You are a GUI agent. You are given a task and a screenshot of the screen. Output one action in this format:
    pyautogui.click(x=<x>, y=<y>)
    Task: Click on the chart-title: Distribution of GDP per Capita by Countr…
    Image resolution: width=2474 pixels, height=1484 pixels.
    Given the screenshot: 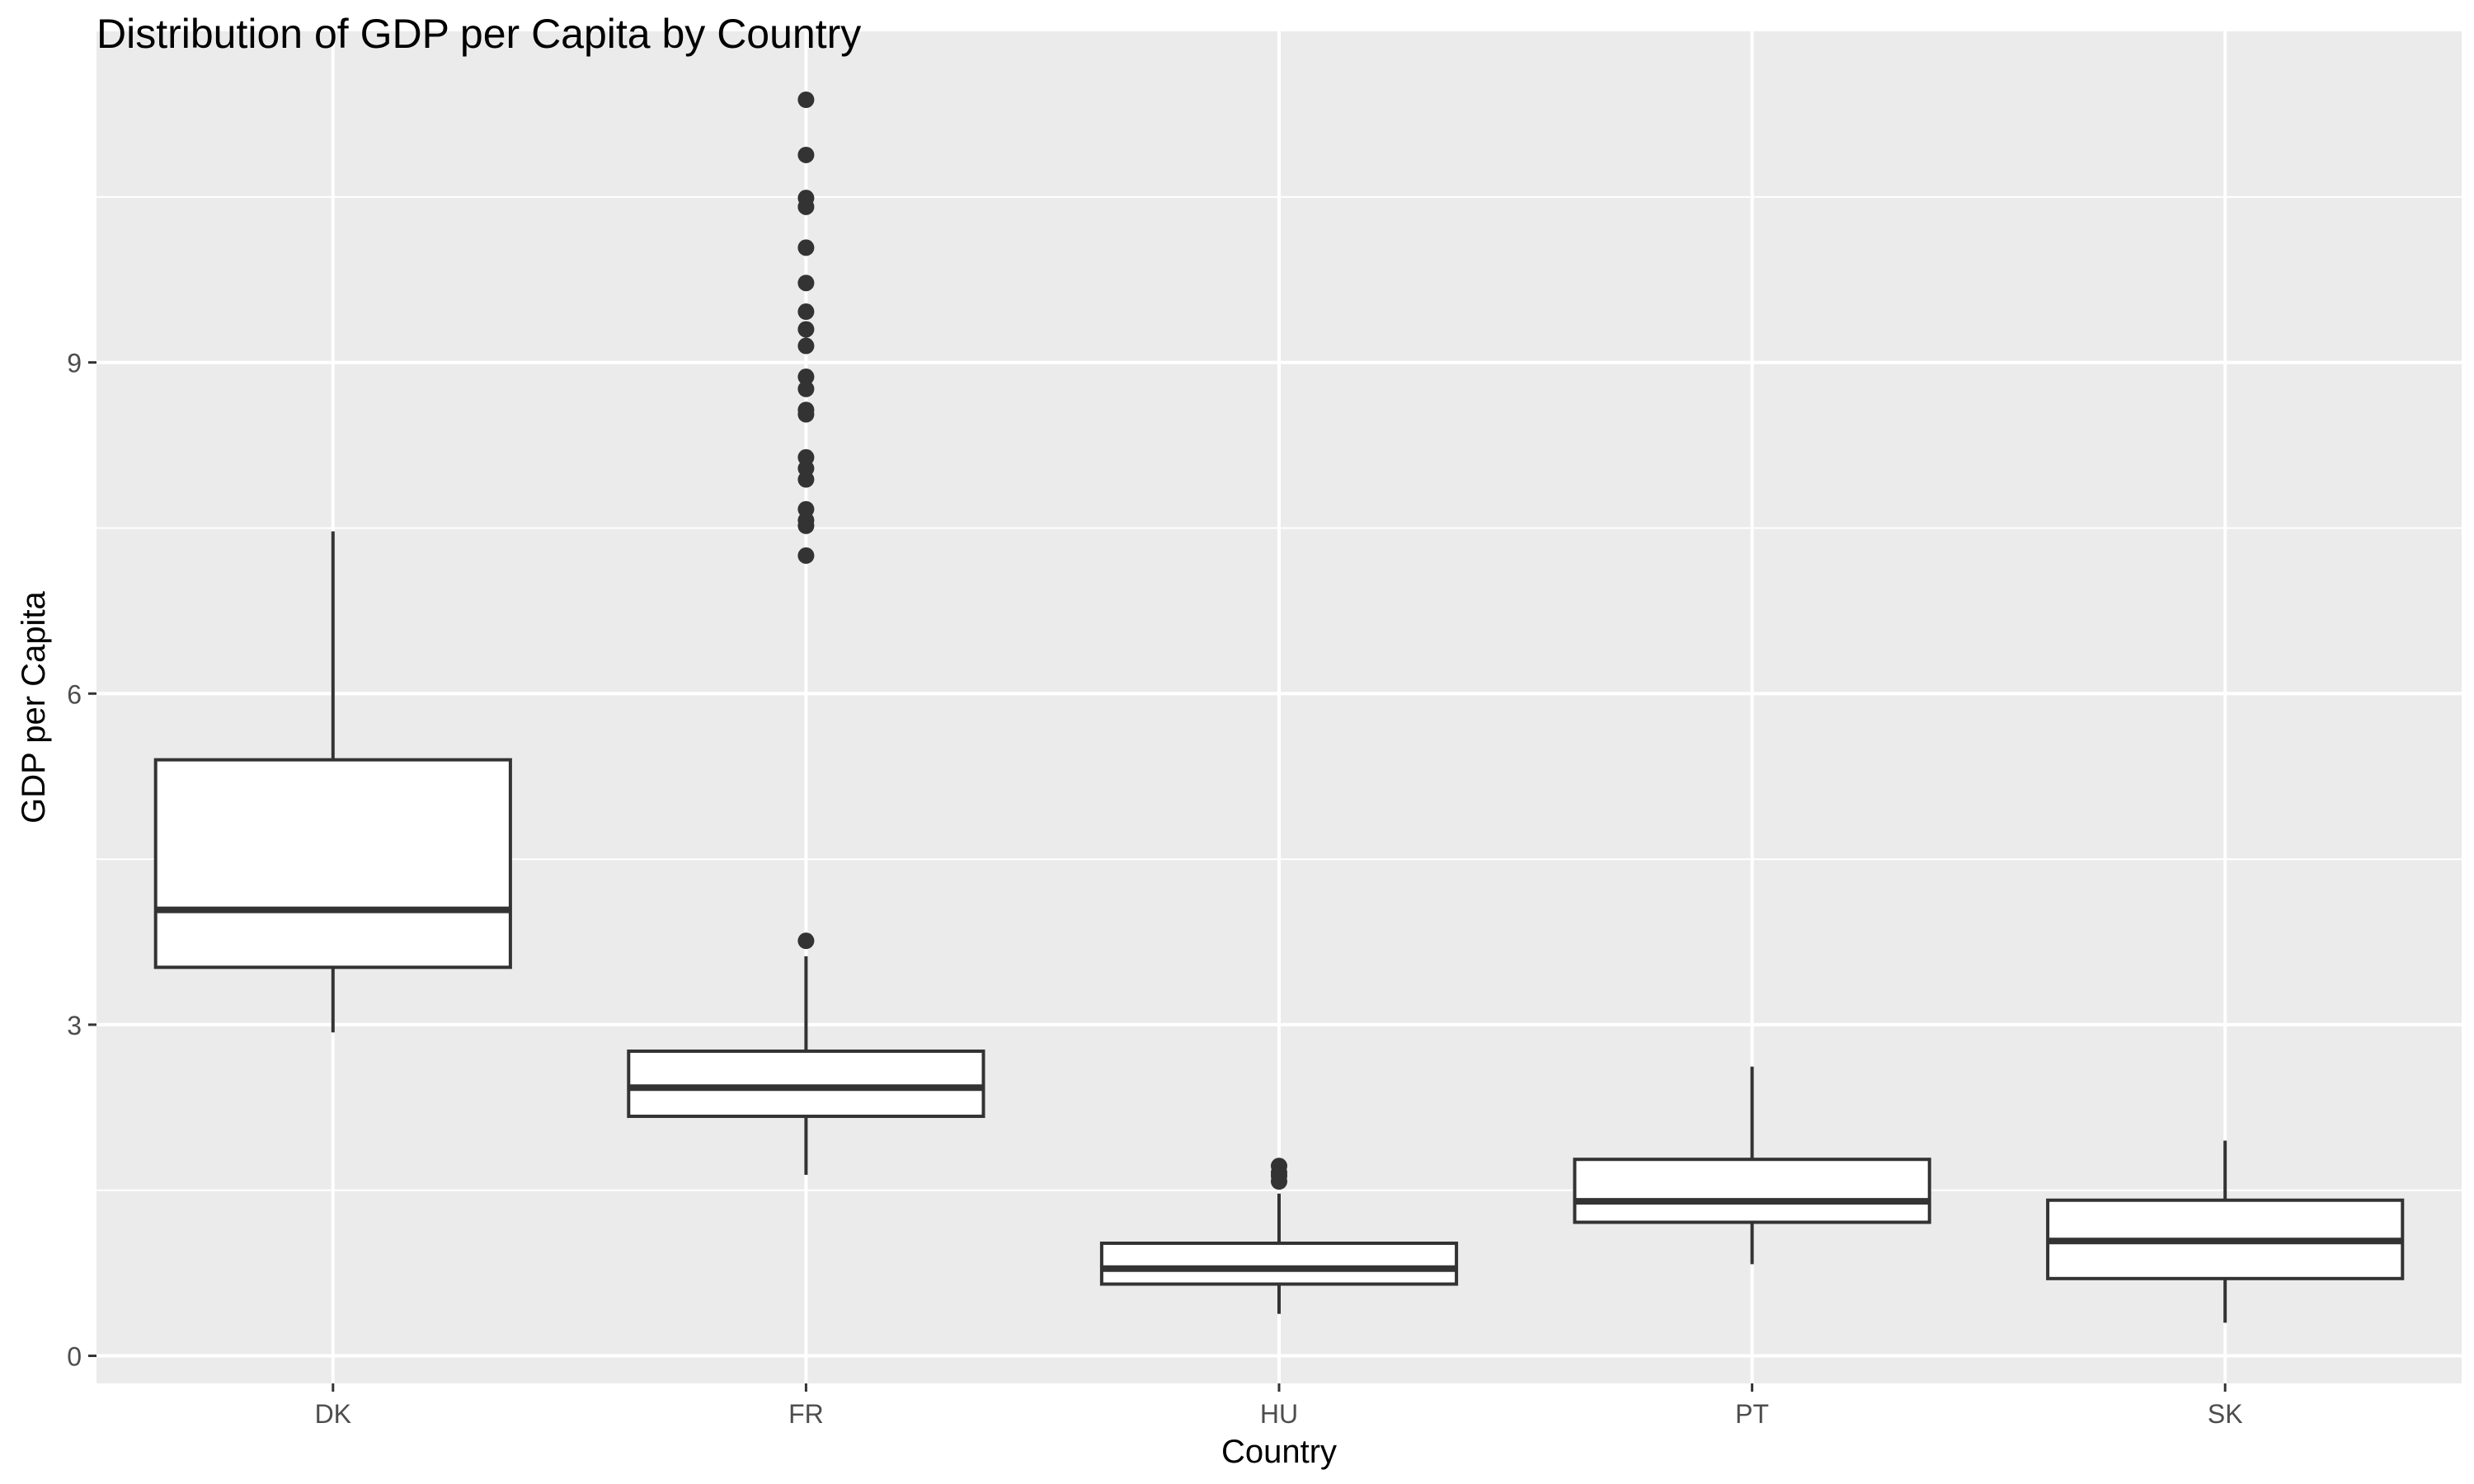 What is the action you would take?
    pyautogui.click(x=478, y=34)
    